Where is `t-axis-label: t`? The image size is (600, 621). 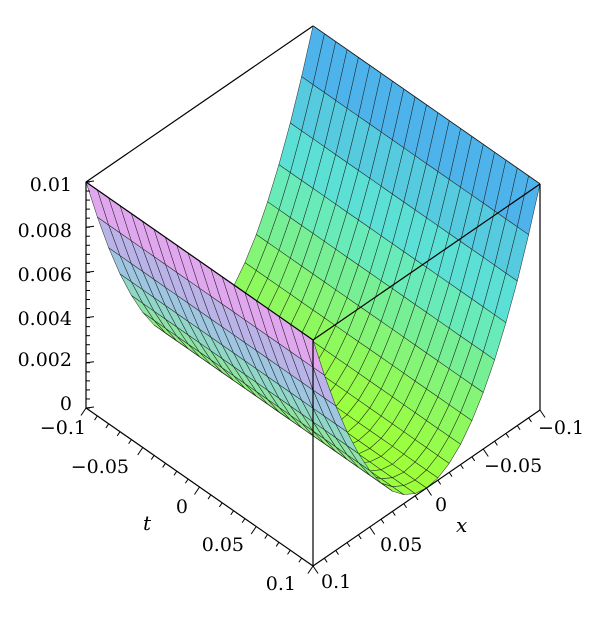
t-axis-label: t is located at coordinates (147, 523).